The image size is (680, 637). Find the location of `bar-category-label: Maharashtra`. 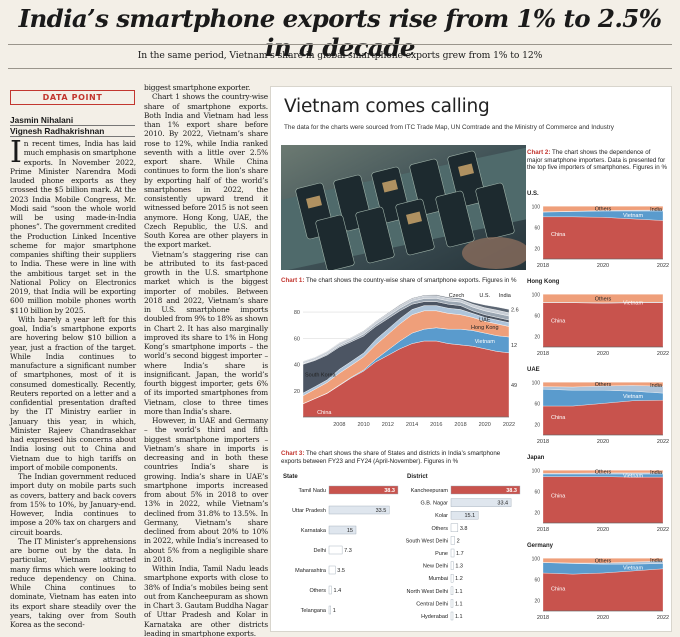

bar-category-label: Maharashtra is located at coordinates (311, 571).